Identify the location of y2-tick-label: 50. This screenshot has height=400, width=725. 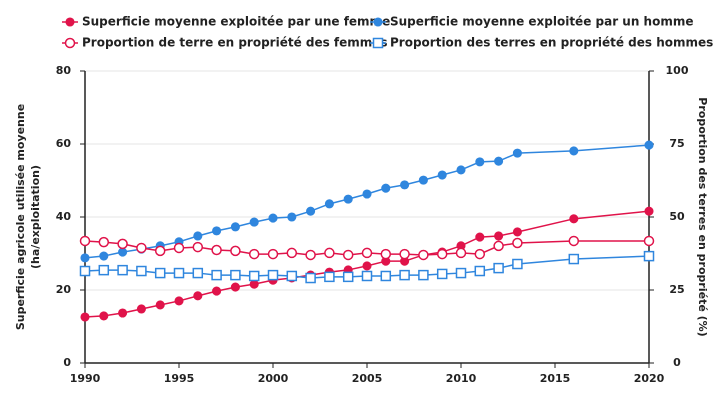
(677, 216).